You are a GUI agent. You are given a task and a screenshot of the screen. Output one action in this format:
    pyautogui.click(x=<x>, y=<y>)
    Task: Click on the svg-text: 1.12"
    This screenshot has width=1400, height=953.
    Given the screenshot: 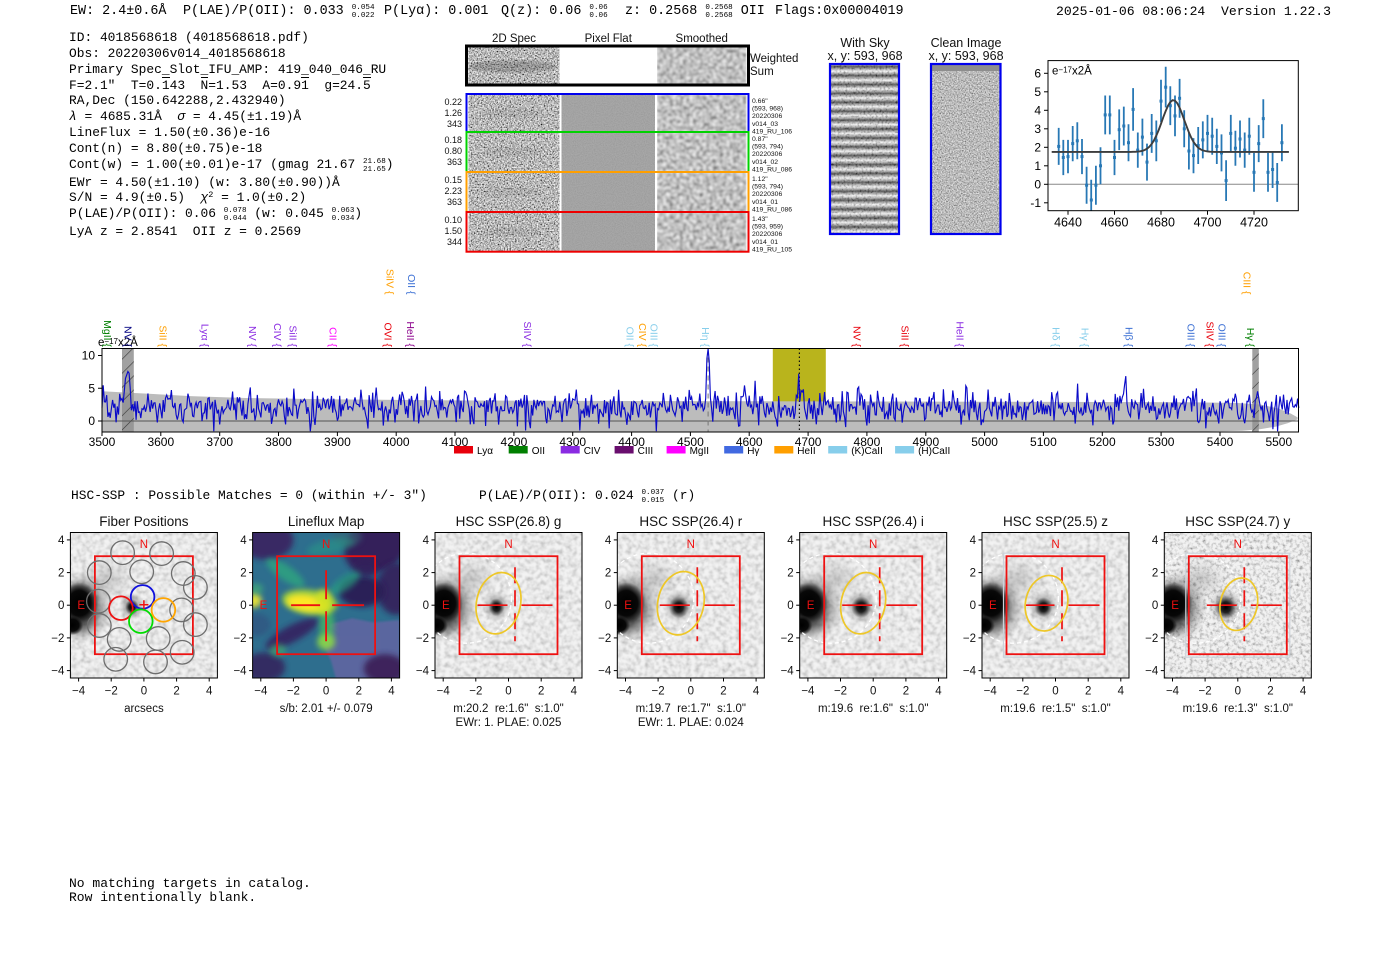 What is the action you would take?
    pyautogui.click(x=760, y=179)
    